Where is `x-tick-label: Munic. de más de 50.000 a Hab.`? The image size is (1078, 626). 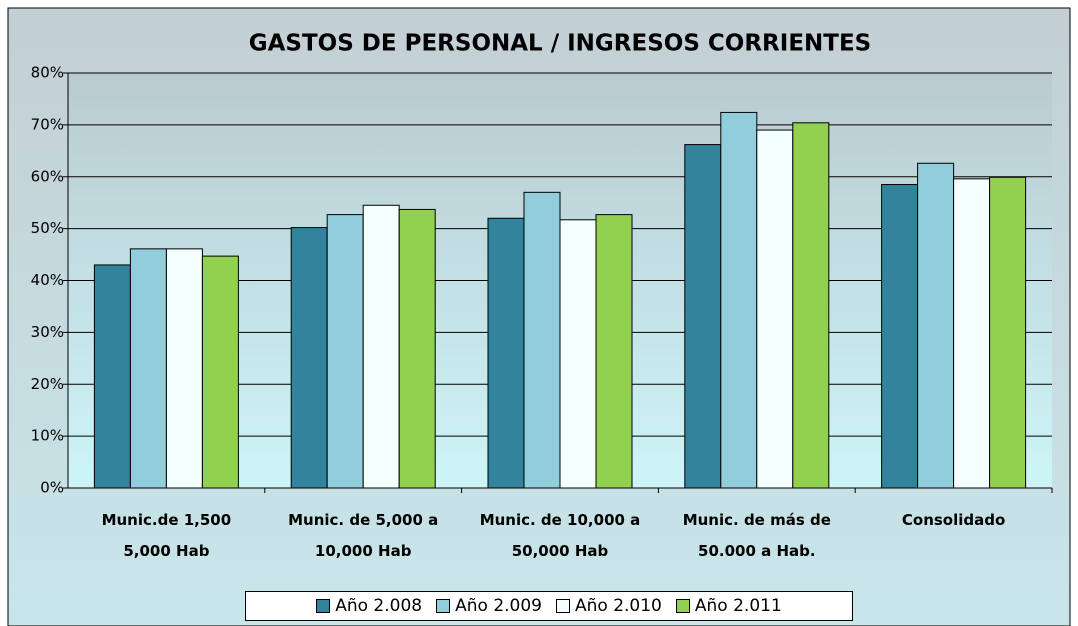
x-tick-label: Munic. de más de 50.000 a Hab. is located at coordinates (756, 535).